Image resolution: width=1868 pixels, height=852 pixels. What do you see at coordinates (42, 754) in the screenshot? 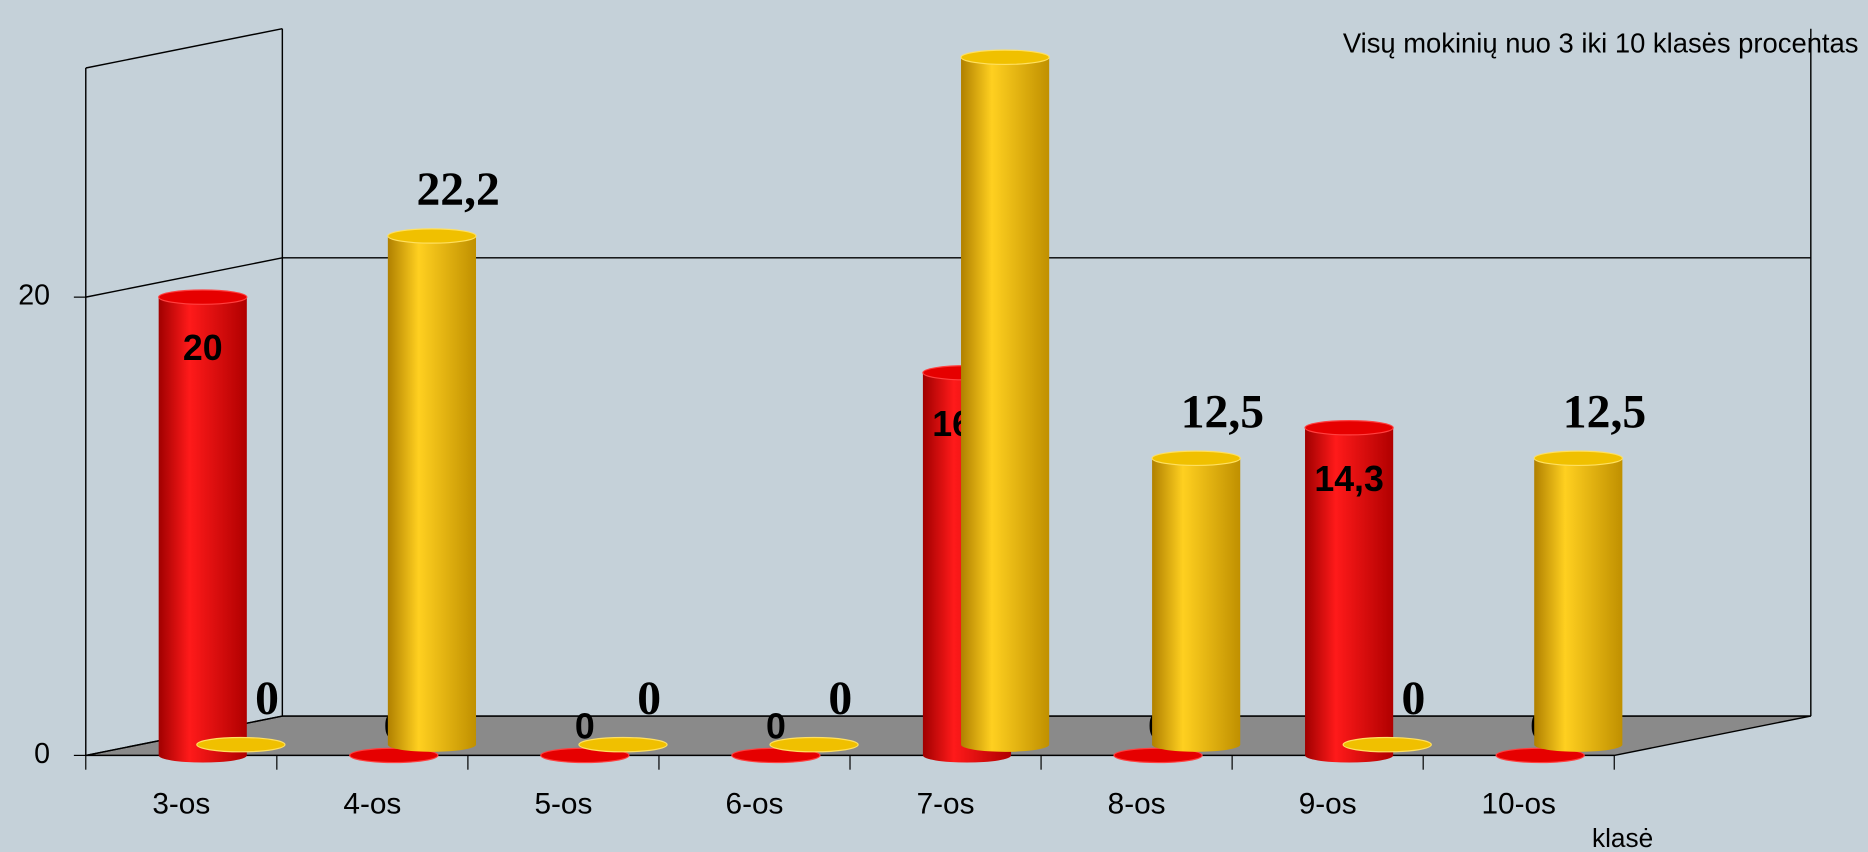
I see `y-tick-label: 0` at bounding box center [42, 754].